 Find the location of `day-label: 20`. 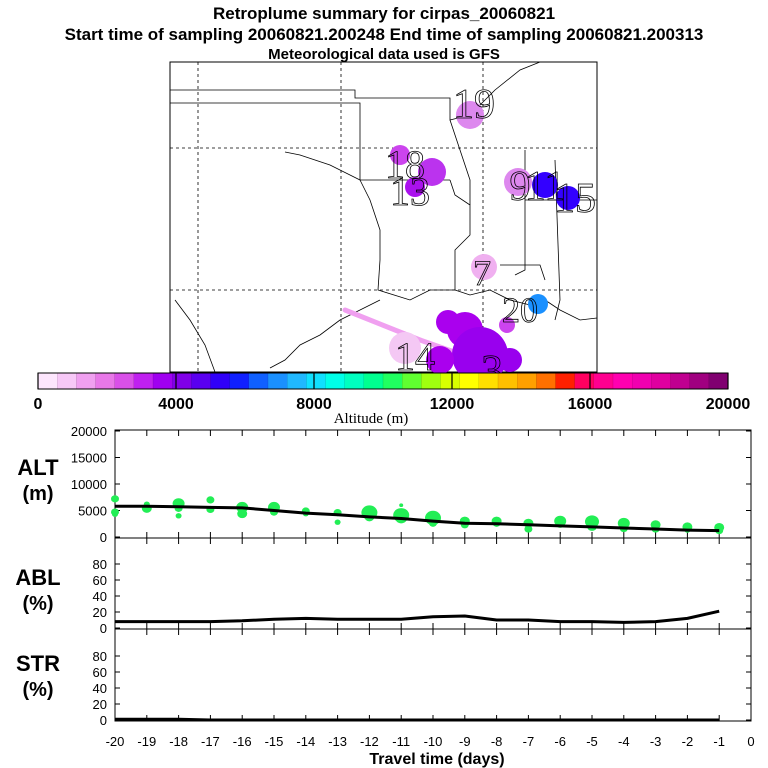

day-label: 20 is located at coordinates (520, 310).